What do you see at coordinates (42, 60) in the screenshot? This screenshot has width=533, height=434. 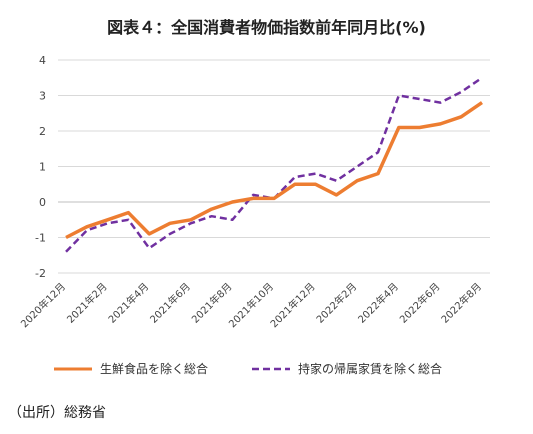 I see `y-tick-label: 4` at bounding box center [42, 60].